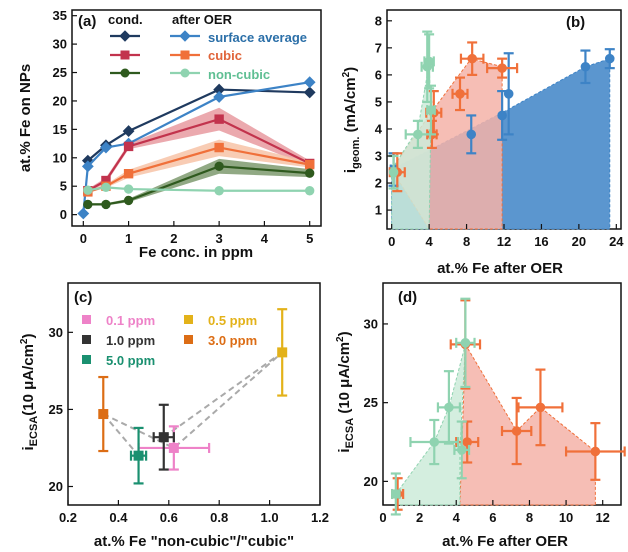 The image size is (628, 552). Describe the element at coordinates (60, 129) in the screenshot. I see `y-tick-label: 15` at that location.